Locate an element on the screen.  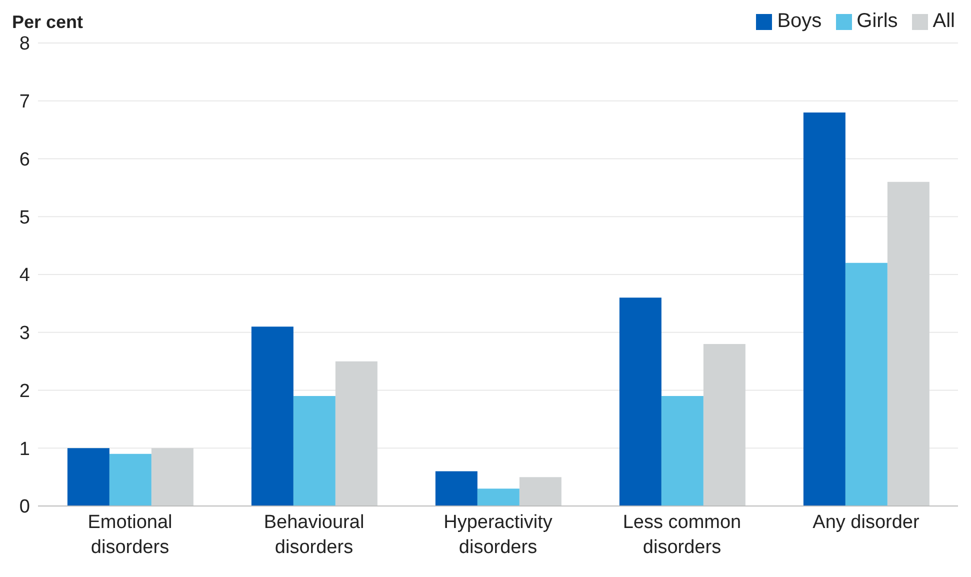
x-tick-label: Hyperactivity disorders is located at coordinates (498, 535).